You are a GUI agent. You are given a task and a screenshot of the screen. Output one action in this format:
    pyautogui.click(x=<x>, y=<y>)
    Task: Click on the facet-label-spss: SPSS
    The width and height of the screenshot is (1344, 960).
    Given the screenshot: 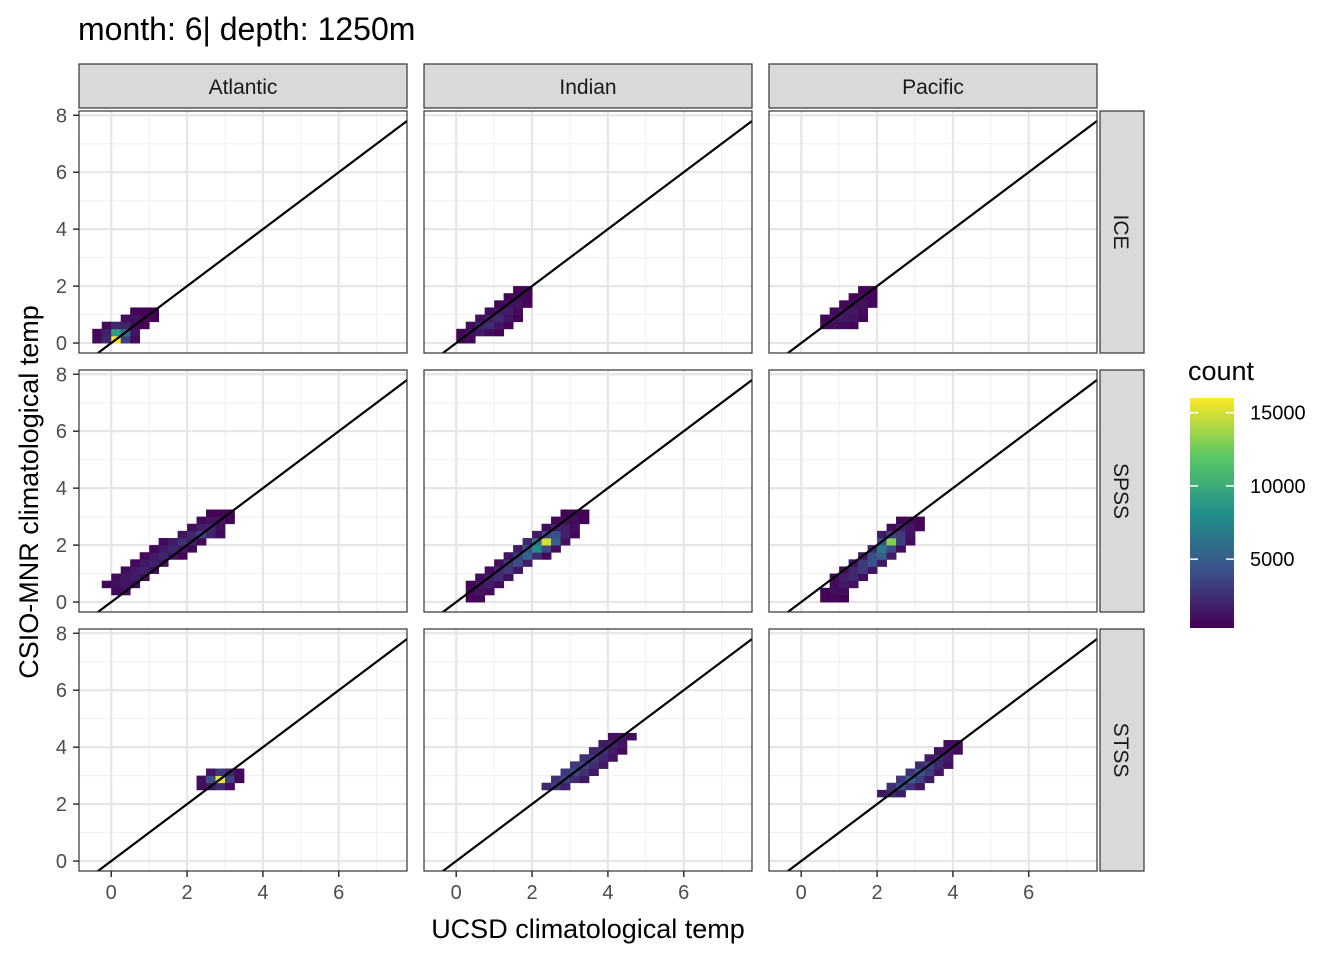 What is the action you would take?
    pyautogui.click(x=1120, y=491)
    